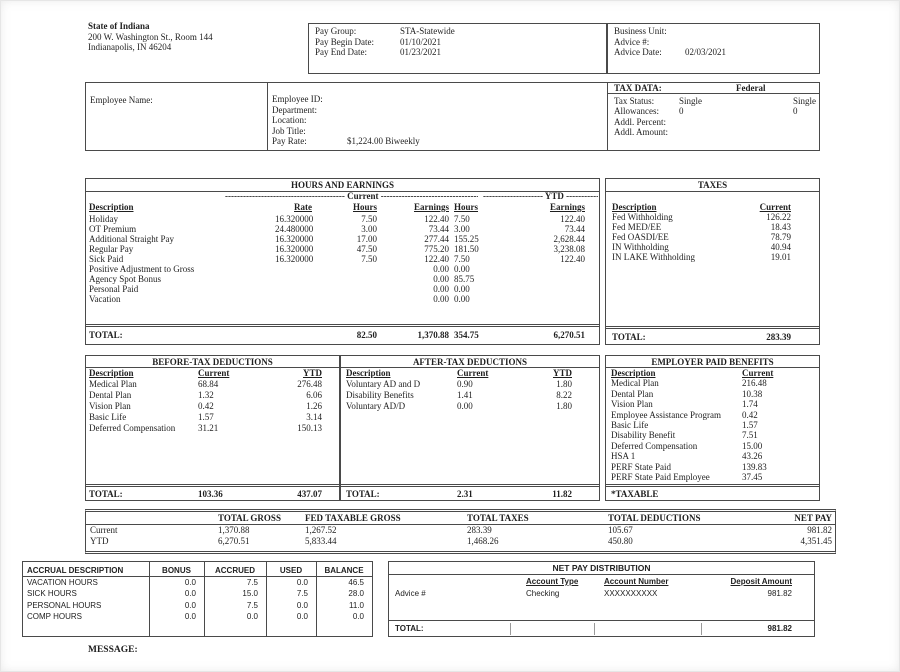 This screenshot has width=900, height=672. Describe the element at coordinates (635, 383) in the screenshot. I see `benefit-description: Medical Plan` at that location.